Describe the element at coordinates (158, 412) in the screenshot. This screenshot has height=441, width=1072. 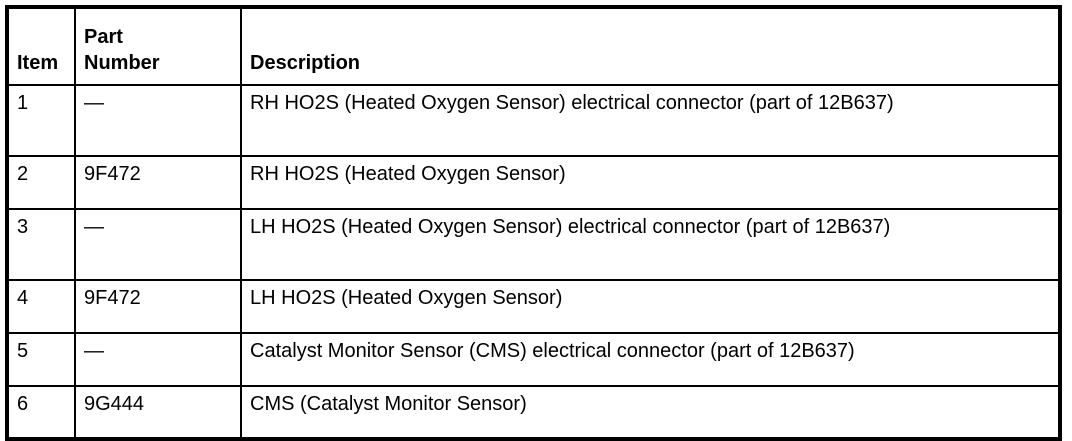
I see `part-number-cell: 9G444` at that location.